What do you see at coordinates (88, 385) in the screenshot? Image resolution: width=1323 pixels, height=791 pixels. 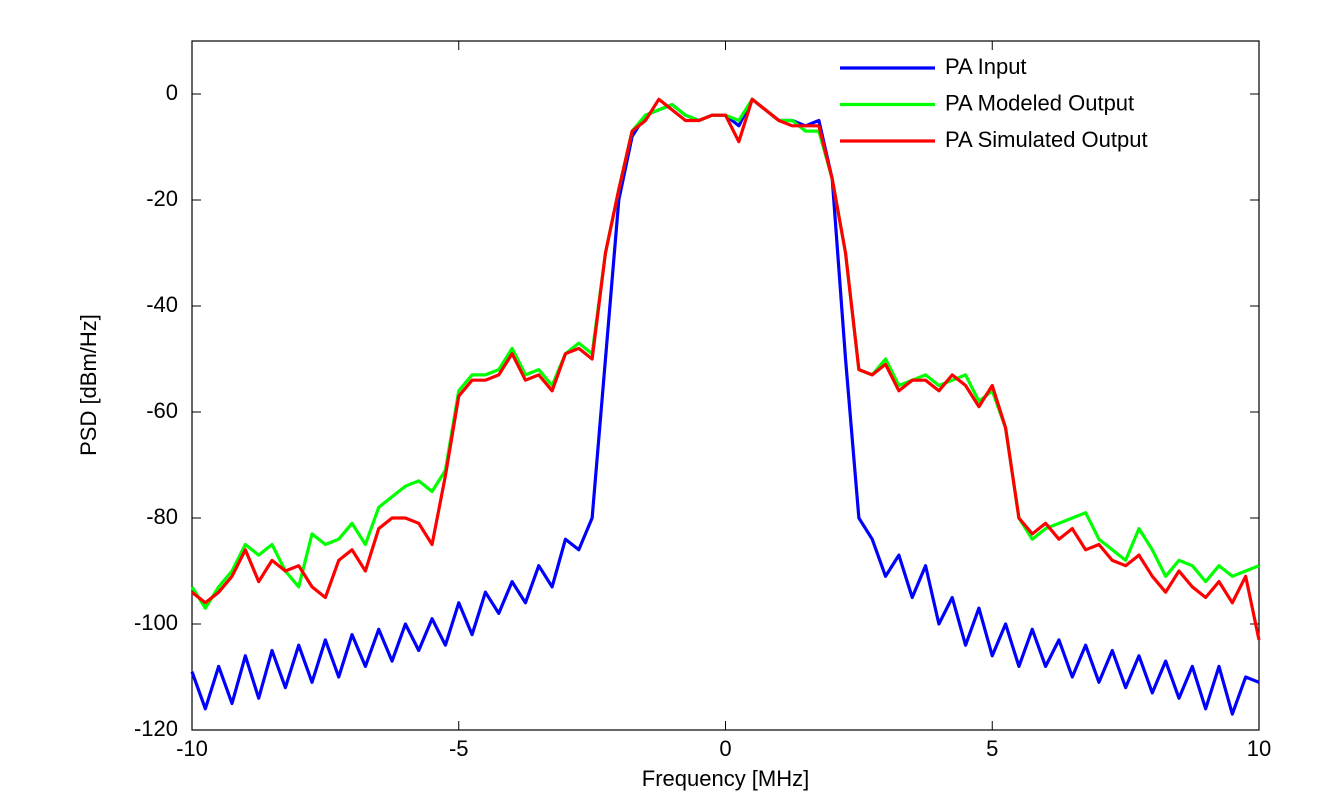 I see `y-axis-label: PSD [dBm/Hz]` at bounding box center [88, 385].